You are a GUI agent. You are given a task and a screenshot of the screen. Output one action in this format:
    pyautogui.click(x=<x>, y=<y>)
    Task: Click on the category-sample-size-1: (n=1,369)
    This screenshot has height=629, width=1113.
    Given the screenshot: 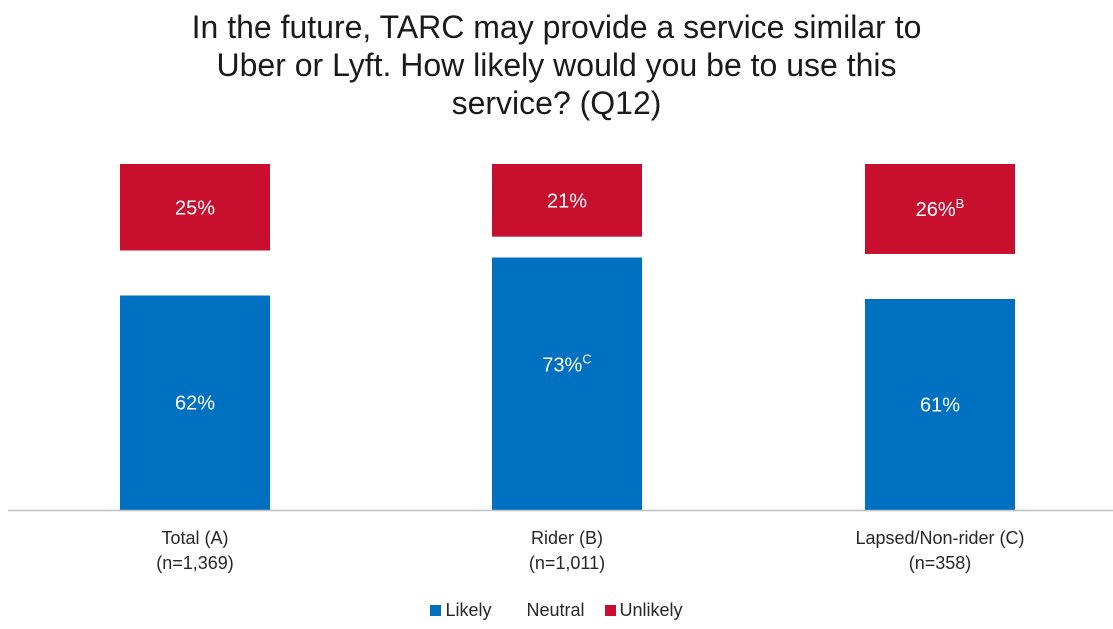 What is the action you would take?
    pyautogui.click(x=195, y=563)
    